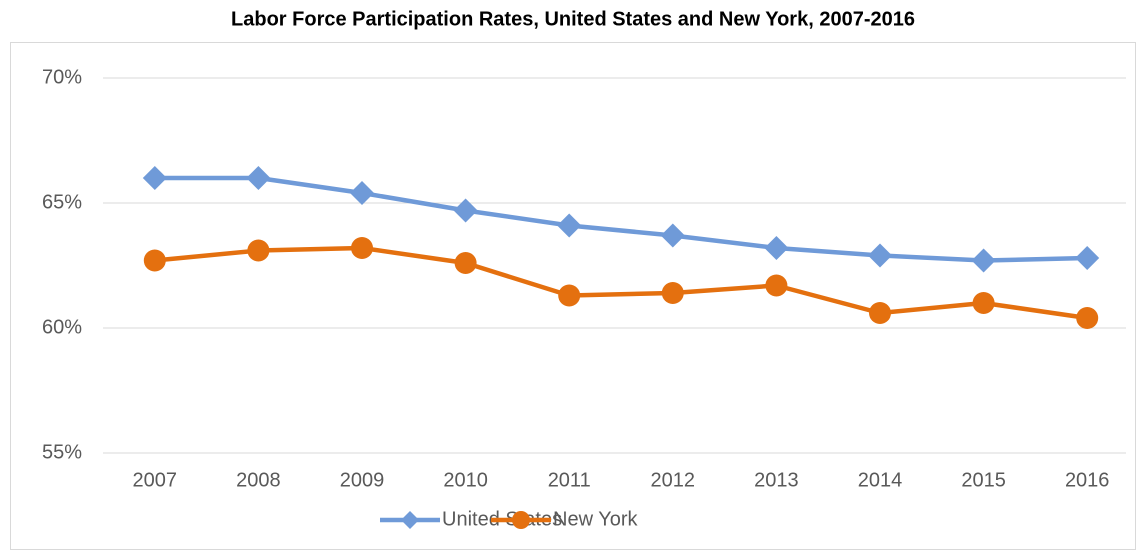 The image size is (1146, 555). I want to click on x-tick-label: 2013, so click(776, 480).